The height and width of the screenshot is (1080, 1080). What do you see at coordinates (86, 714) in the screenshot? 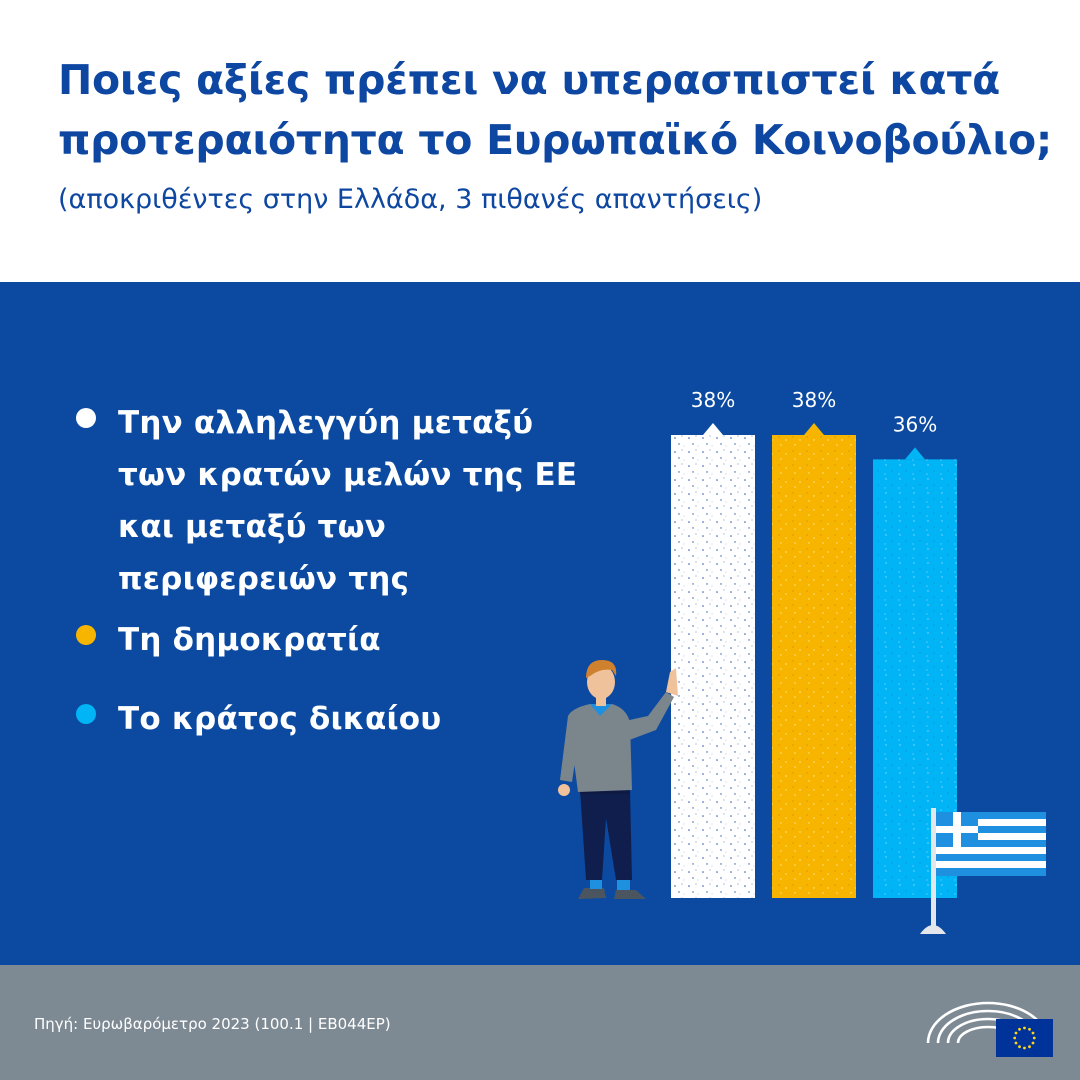
I see `legend-dot-cyan` at bounding box center [86, 714].